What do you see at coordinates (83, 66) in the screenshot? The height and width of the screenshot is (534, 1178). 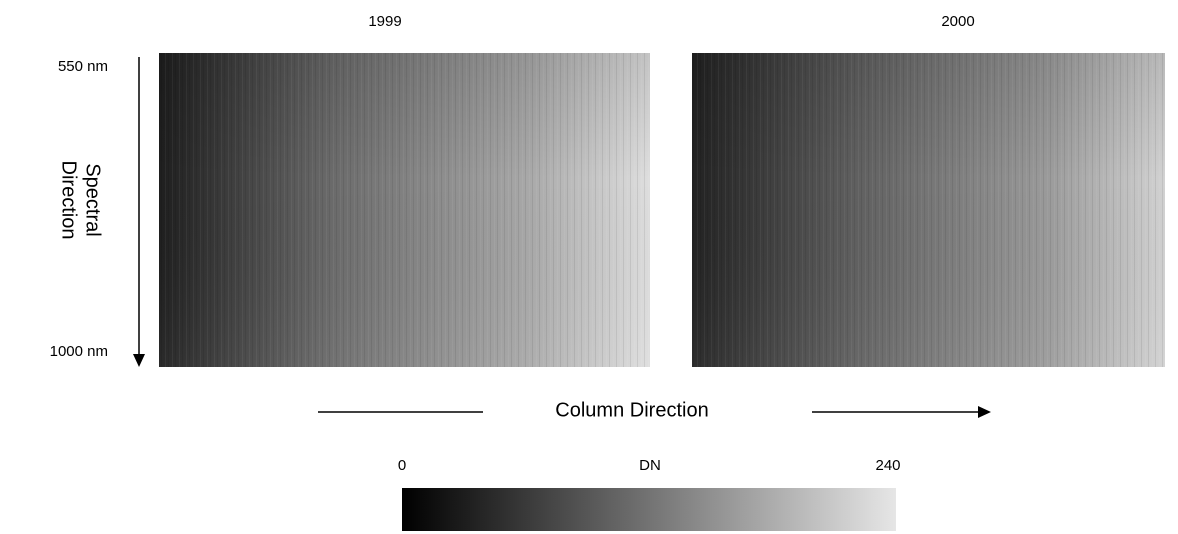 I see `axis-top-label: 550 nm` at bounding box center [83, 66].